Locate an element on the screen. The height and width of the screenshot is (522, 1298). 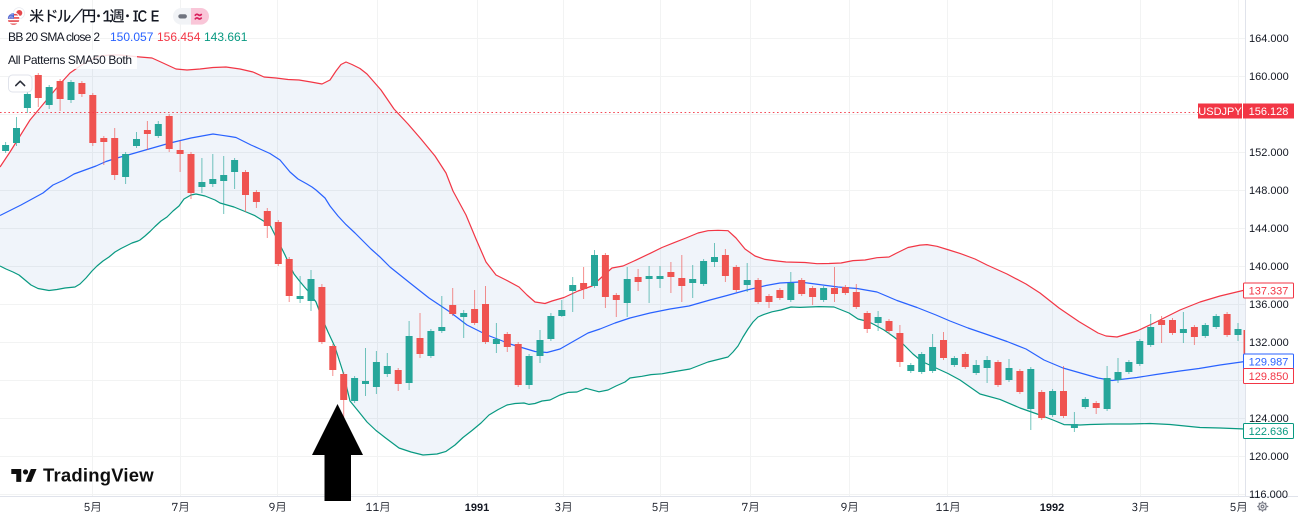
svg-text: 120.000 is located at coordinates (1269, 457).